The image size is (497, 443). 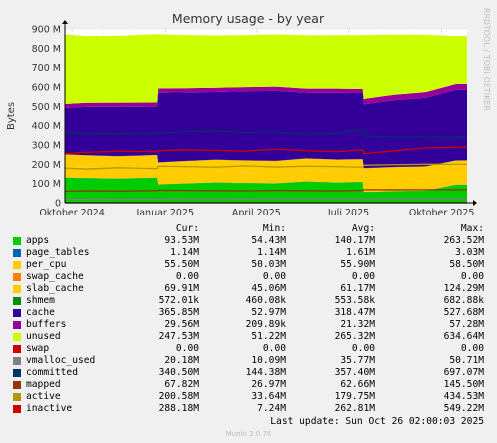 What do you see at coordinates (268, 396) in the screenshot?
I see `legend-min: 33.64M` at bounding box center [268, 396].